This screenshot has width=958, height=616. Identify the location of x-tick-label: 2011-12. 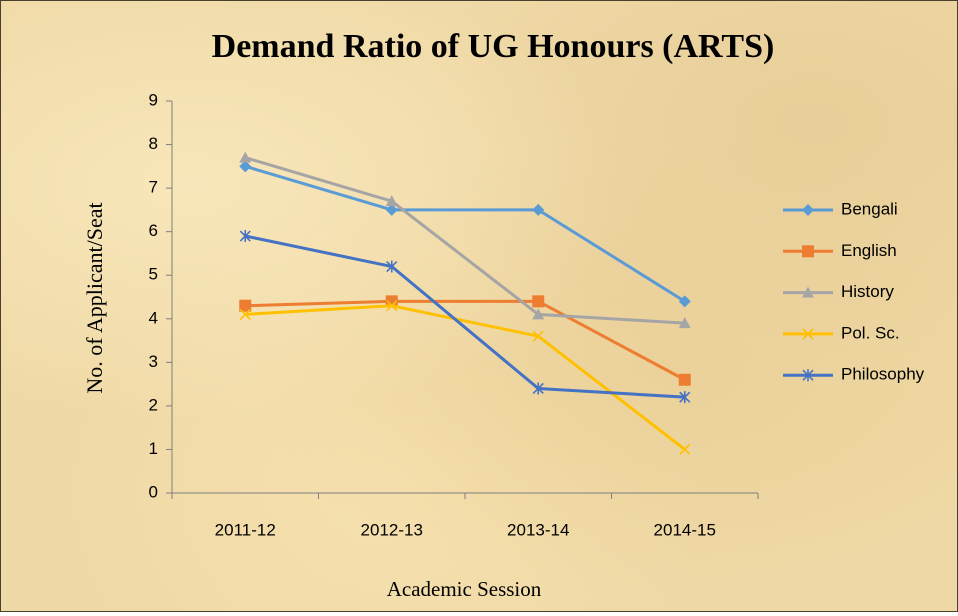
(245, 529).